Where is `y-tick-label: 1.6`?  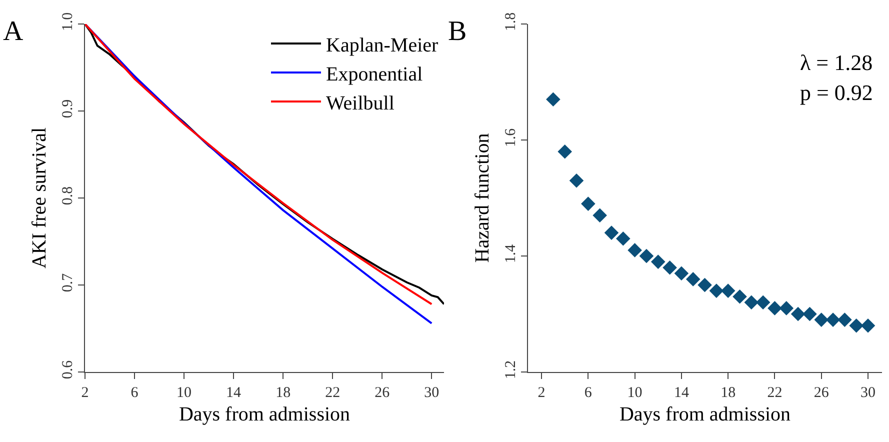 y-tick-label: 1.6 is located at coordinates (511, 138).